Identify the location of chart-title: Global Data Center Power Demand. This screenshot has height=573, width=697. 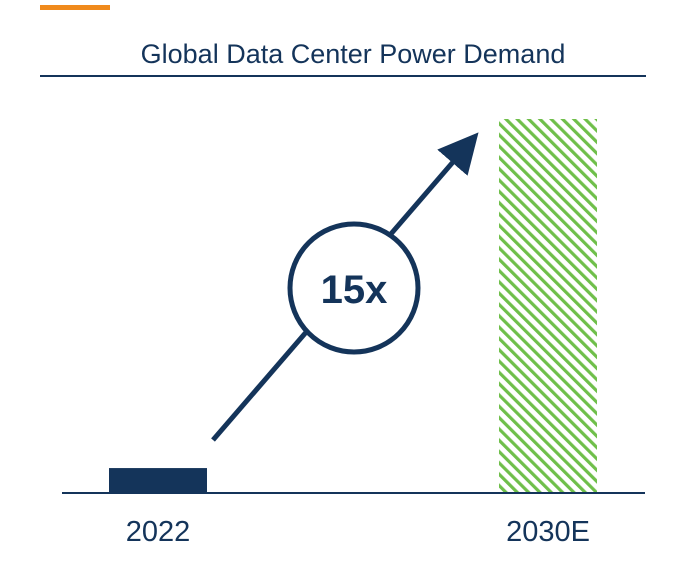
(353, 54).